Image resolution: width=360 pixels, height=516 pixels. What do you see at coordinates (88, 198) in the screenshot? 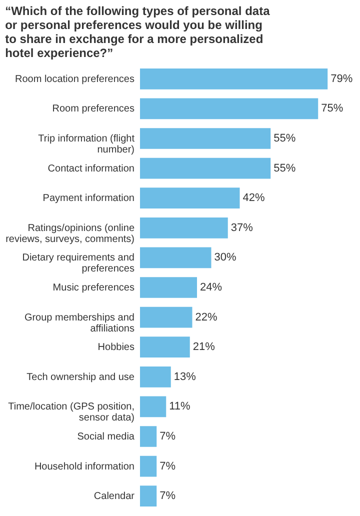
I see `y-tick-label: Payment information` at bounding box center [88, 198].